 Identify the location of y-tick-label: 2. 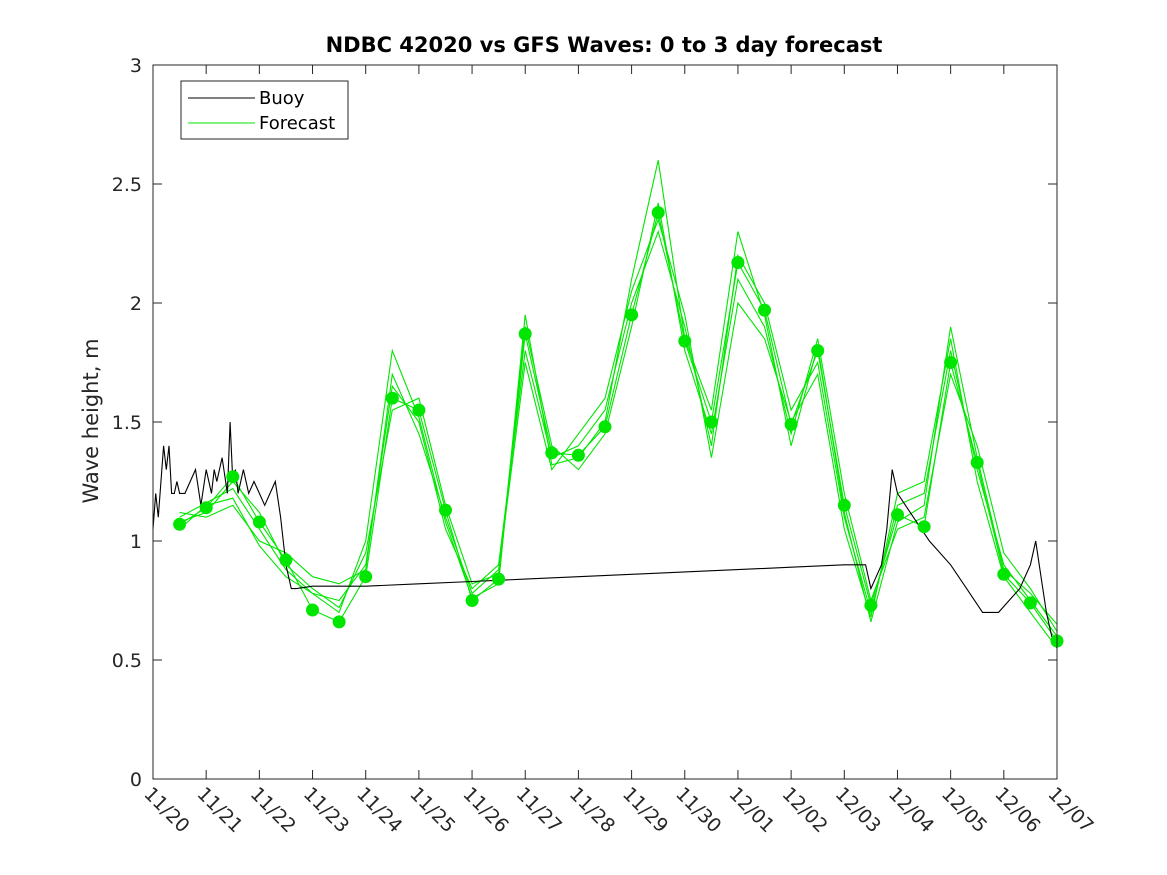
(136, 304).